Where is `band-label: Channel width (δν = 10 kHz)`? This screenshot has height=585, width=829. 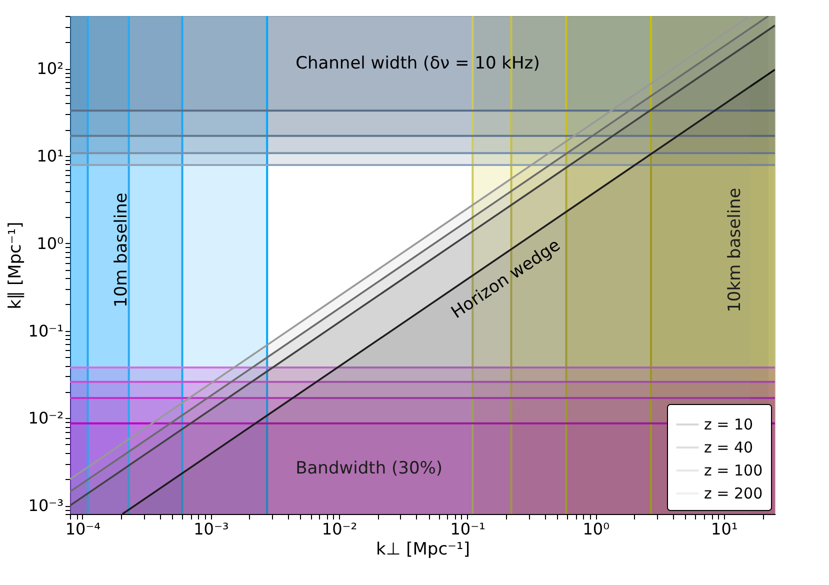 band-label: Channel width (δν = 10 kHz) is located at coordinates (418, 63).